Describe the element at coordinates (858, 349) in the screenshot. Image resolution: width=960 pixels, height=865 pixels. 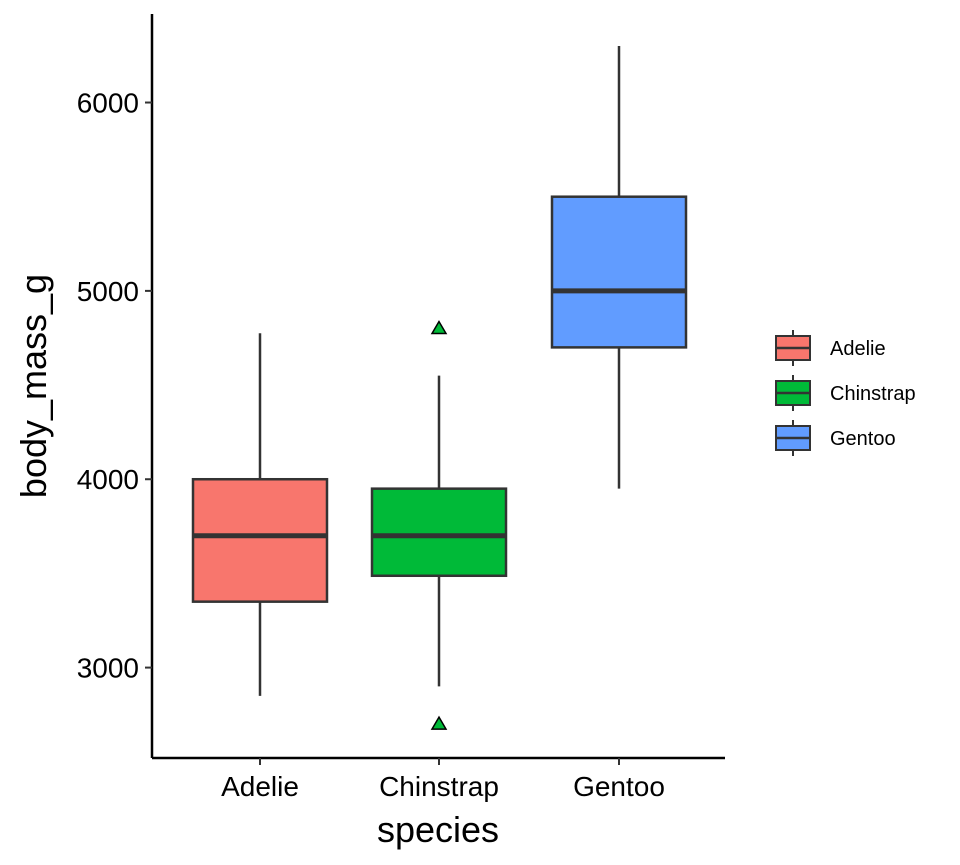
I see `legend-label: Adelie` at that location.